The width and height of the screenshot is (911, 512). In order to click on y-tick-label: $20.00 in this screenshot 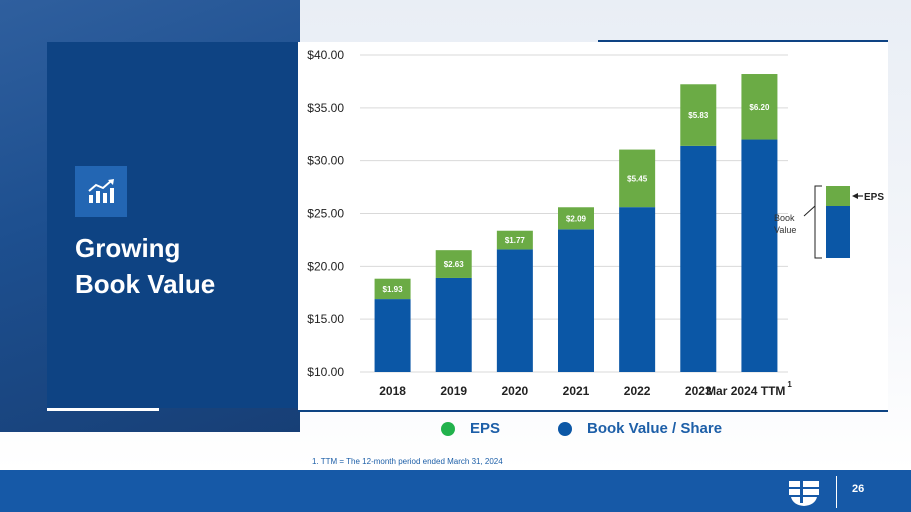, I will do `click(325, 266)`.